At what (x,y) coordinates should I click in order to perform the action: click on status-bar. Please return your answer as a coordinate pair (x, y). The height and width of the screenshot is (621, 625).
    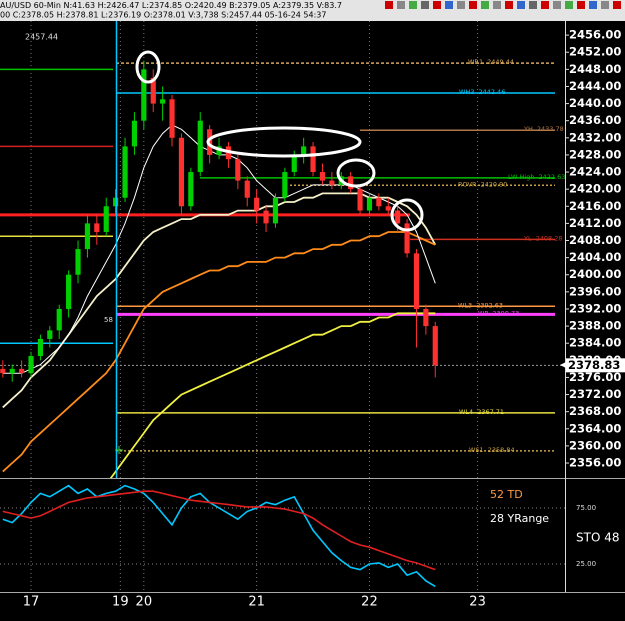
    Looking at the image, I should click on (312, 10).